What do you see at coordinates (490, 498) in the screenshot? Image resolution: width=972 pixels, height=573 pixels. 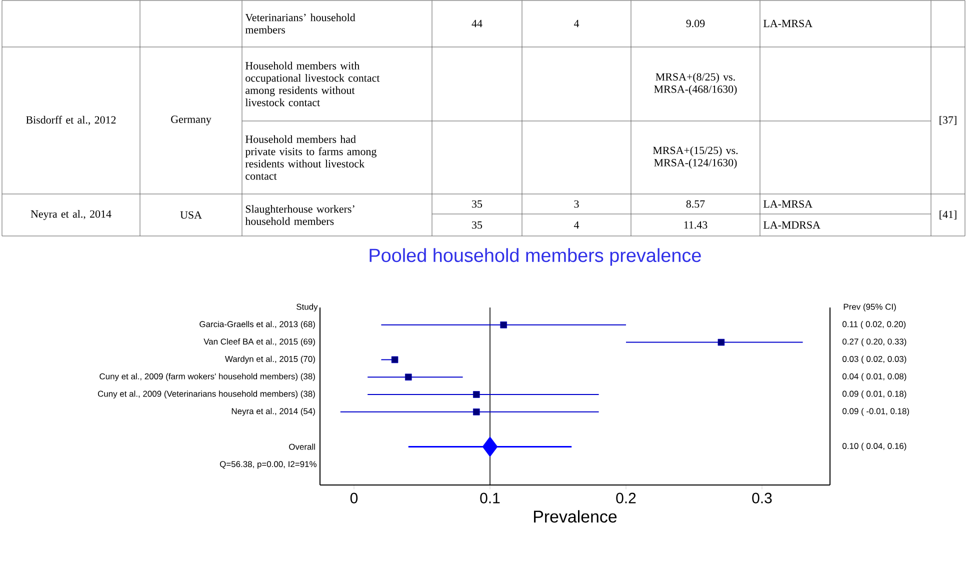 I see `x-tick-label: 0.1` at bounding box center [490, 498].